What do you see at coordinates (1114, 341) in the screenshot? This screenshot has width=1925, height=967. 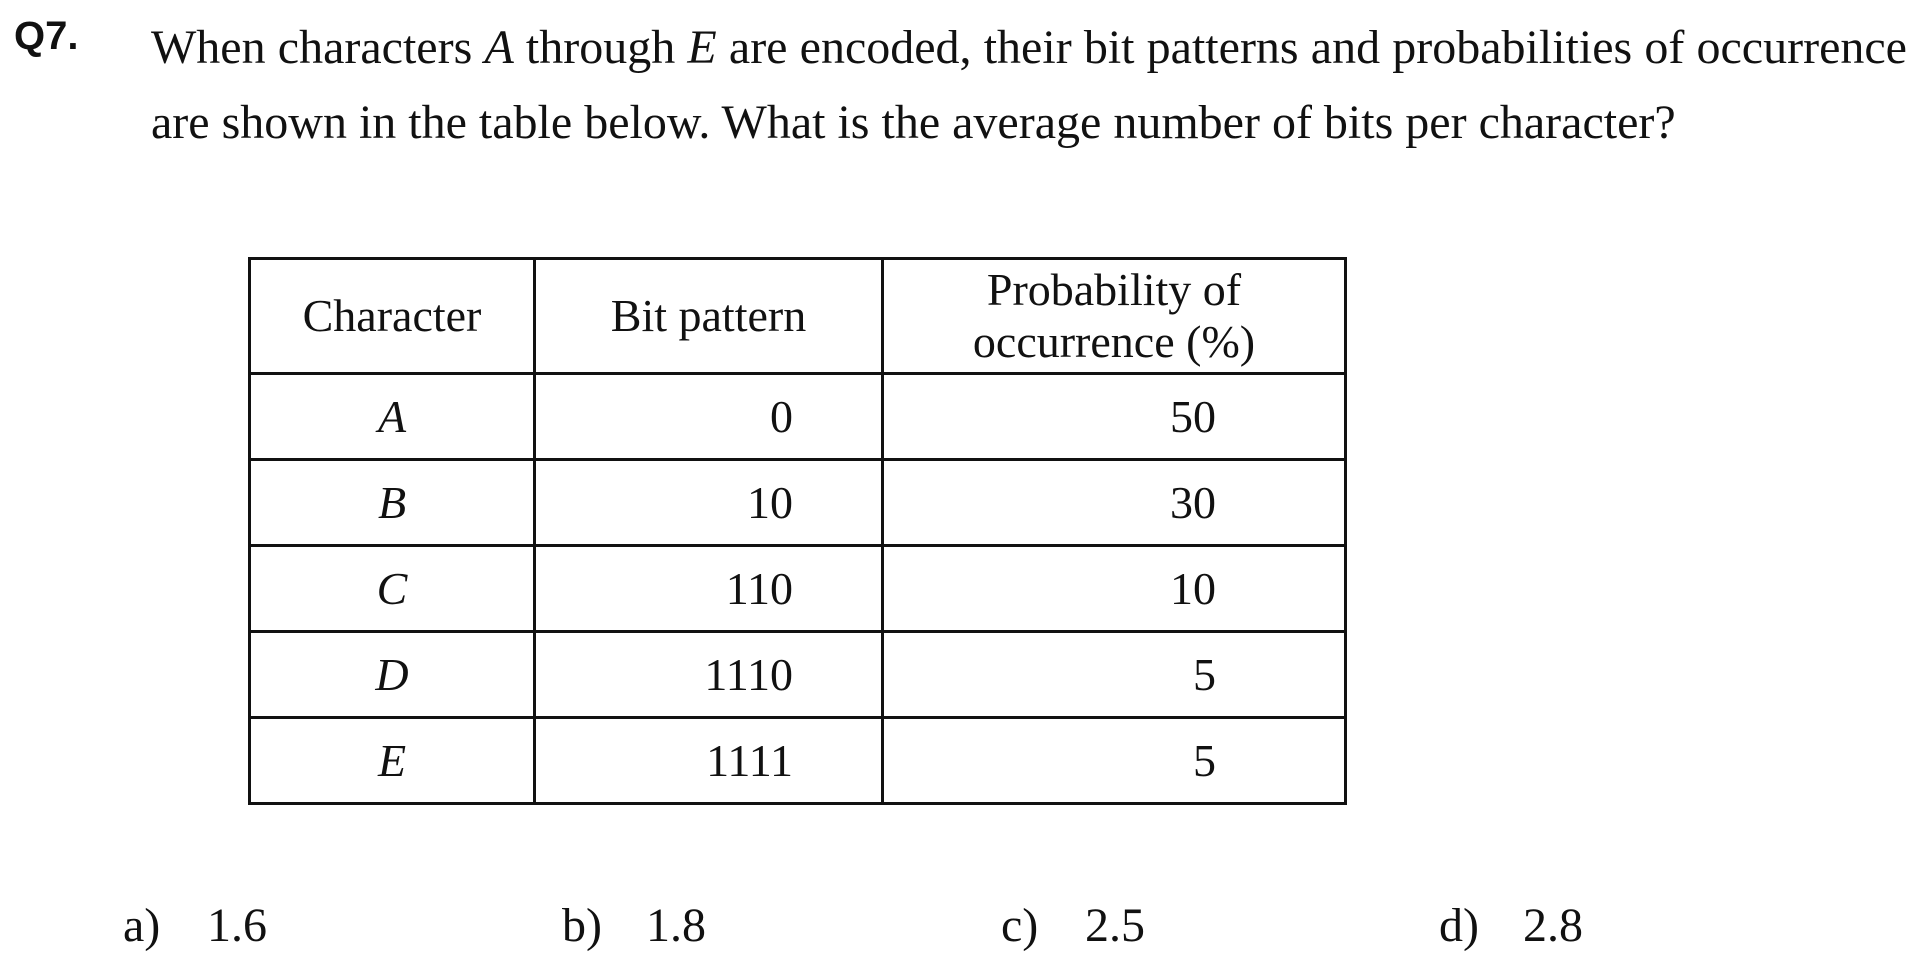 I see `header-probability-line2: occurrence (%)` at bounding box center [1114, 341].